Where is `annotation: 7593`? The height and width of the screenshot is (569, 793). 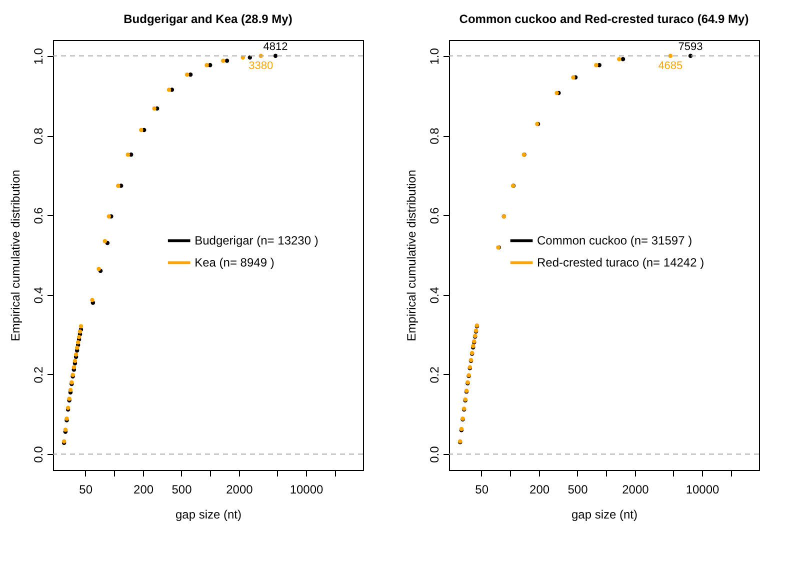 annotation: 7593 is located at coordinates (690, 46).